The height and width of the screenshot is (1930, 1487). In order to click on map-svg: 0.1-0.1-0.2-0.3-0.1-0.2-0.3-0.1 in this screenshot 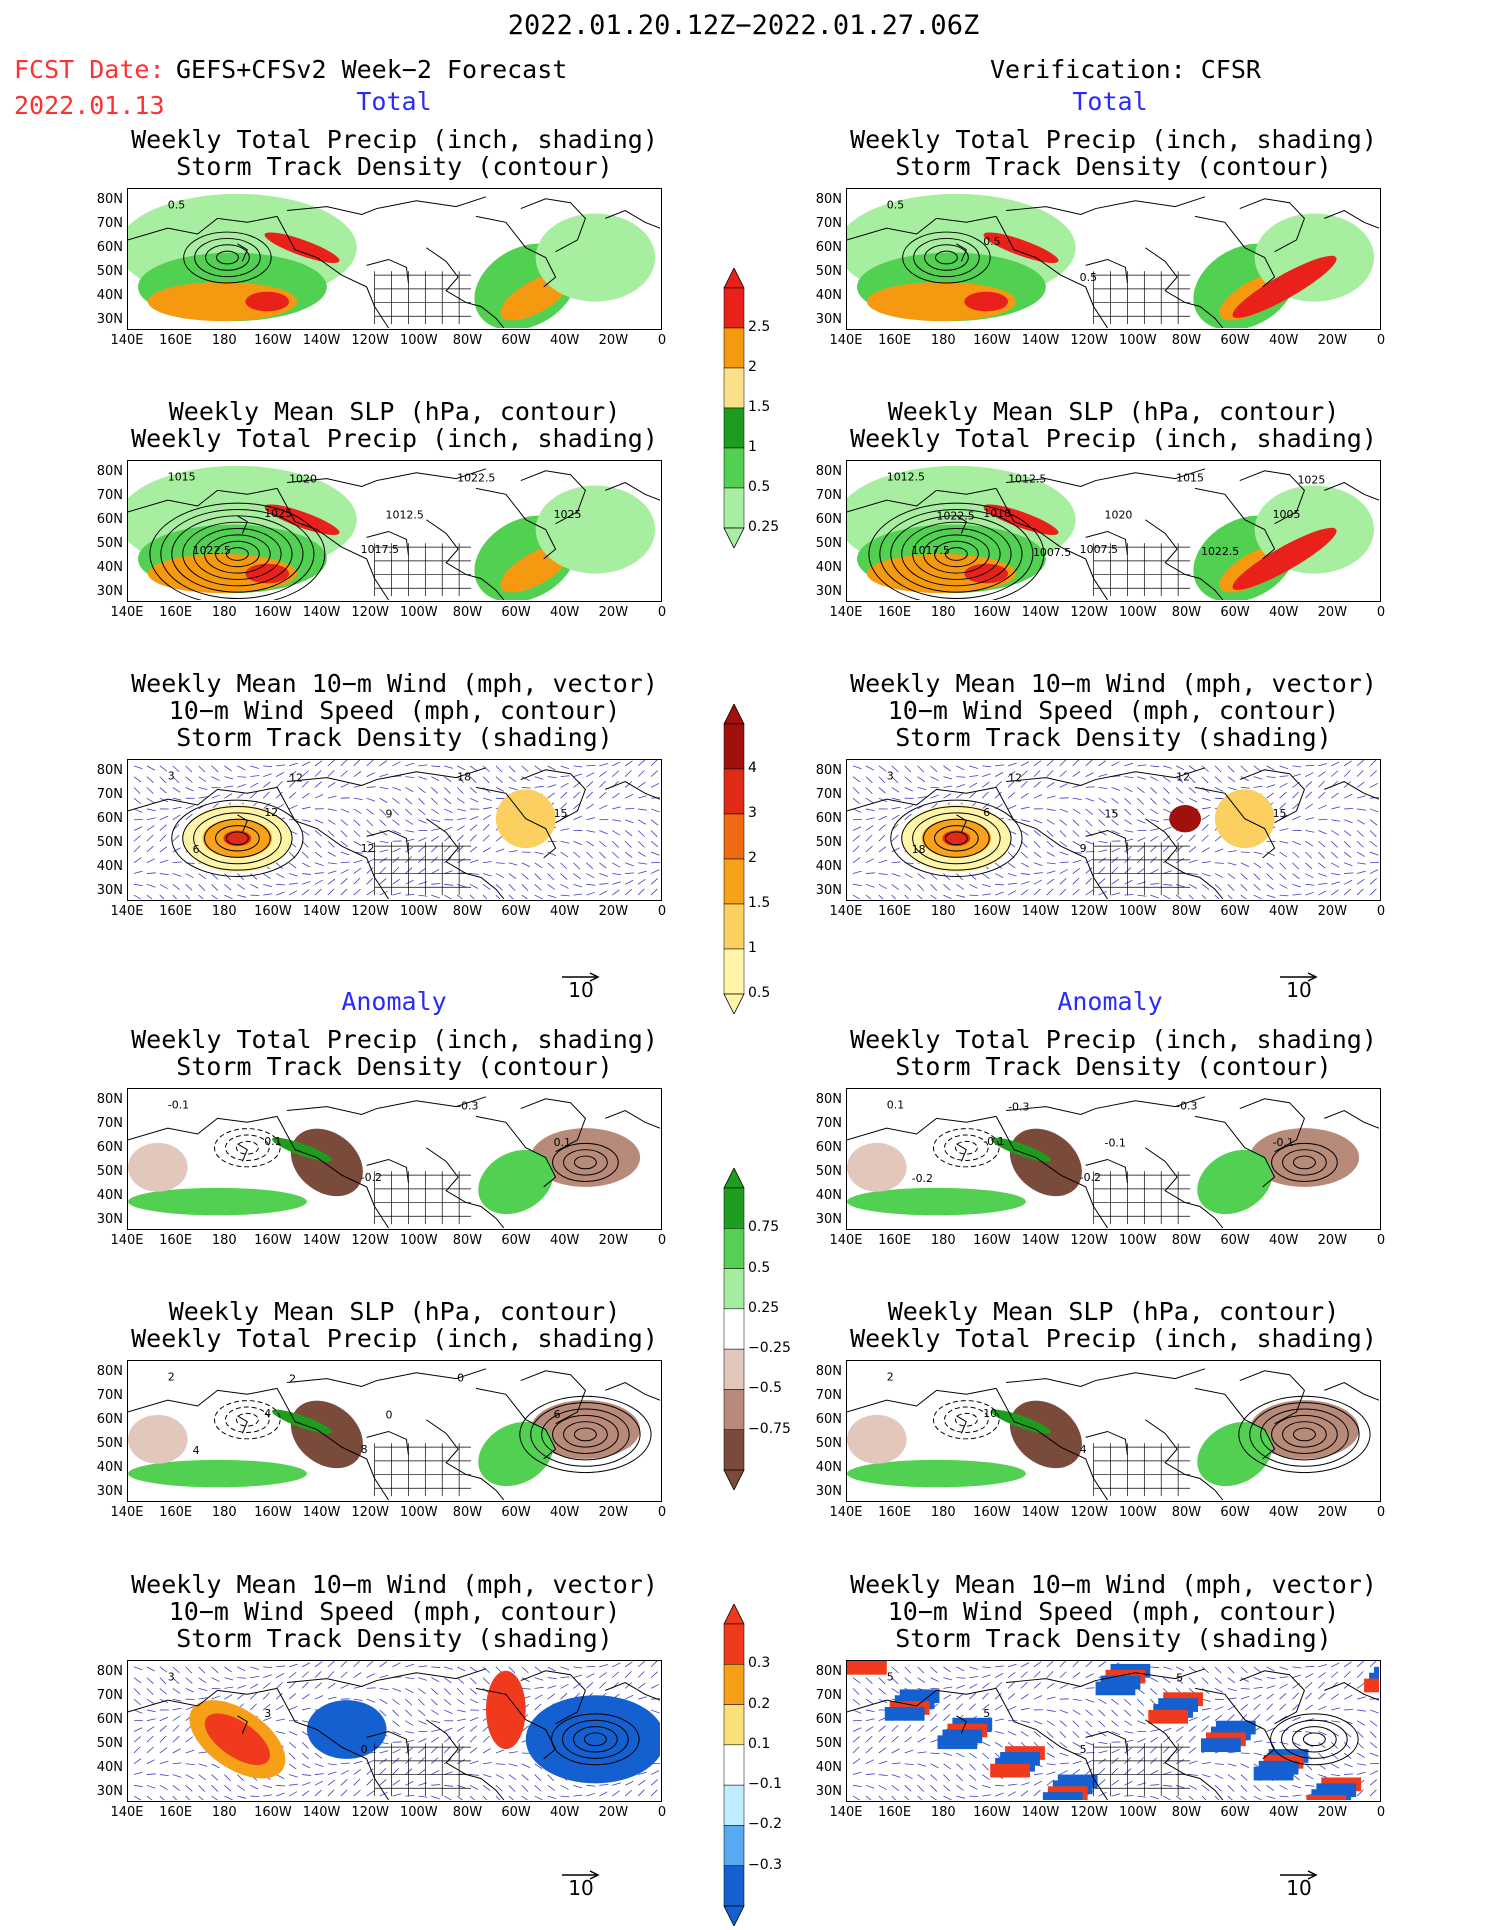, I will do `click(1113, 1158)`.